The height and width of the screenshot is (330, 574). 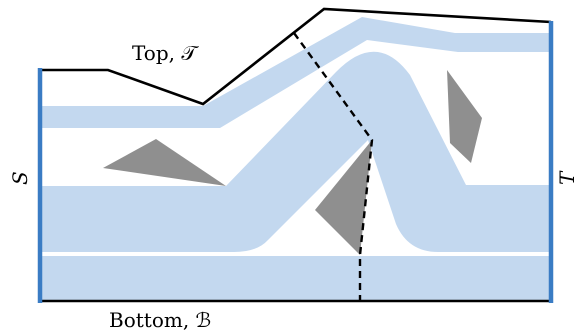 What do you see at coordinates (564, 177) in the screenshot?
I see `sink-label: T` at bounding box center [564, 177].